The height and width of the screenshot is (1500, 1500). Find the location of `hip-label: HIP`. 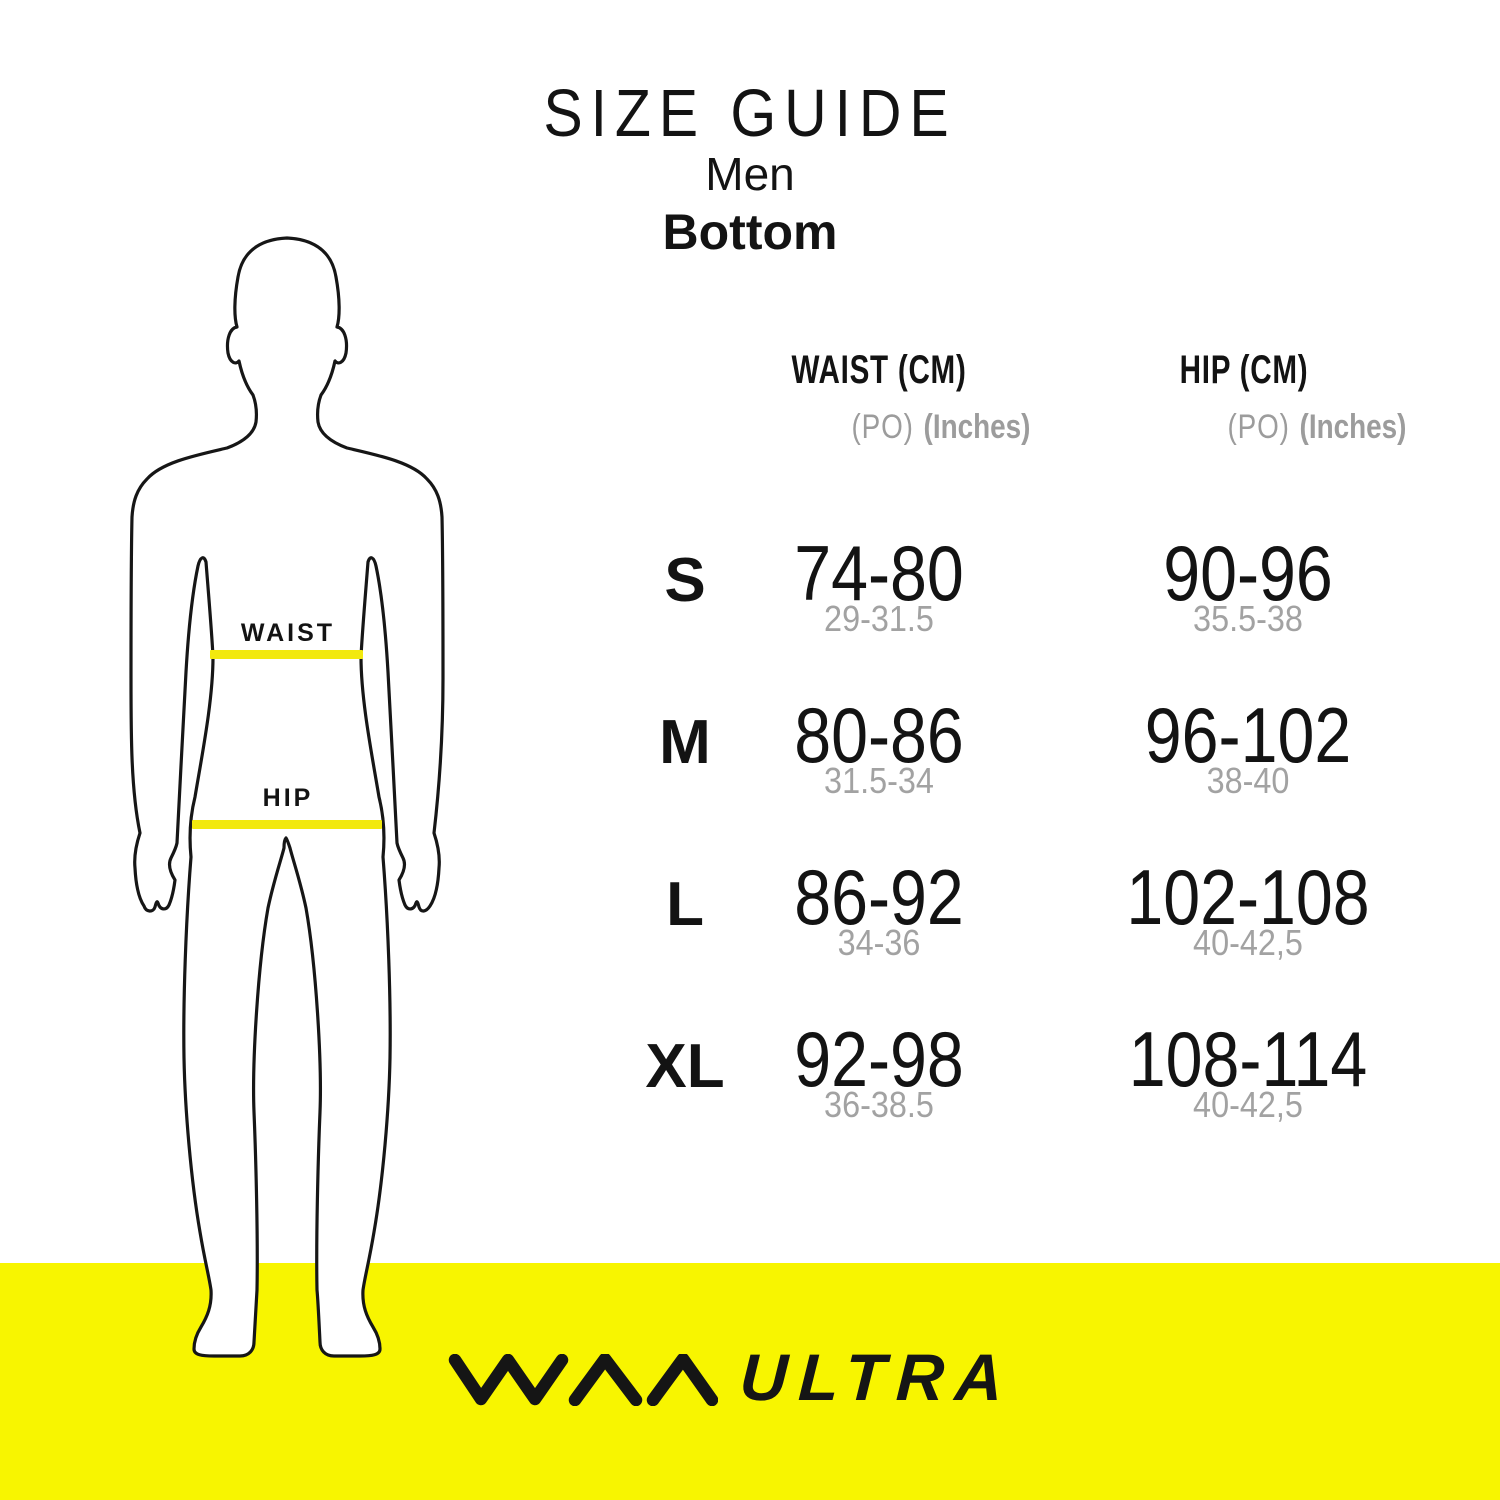

hip-label: HIP is located at coordinates (288, 798).